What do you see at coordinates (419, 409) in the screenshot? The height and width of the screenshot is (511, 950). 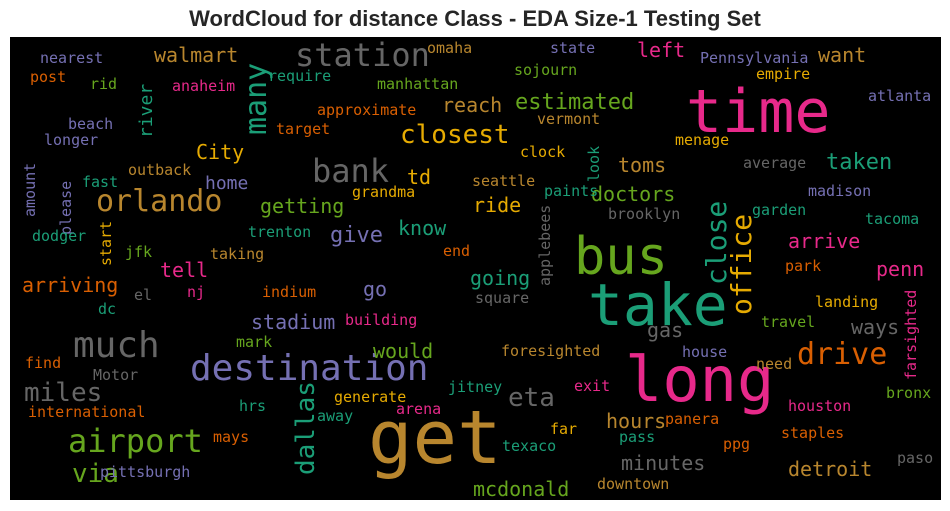 I see `word-arena: arena` at bounding box center [419, 409].